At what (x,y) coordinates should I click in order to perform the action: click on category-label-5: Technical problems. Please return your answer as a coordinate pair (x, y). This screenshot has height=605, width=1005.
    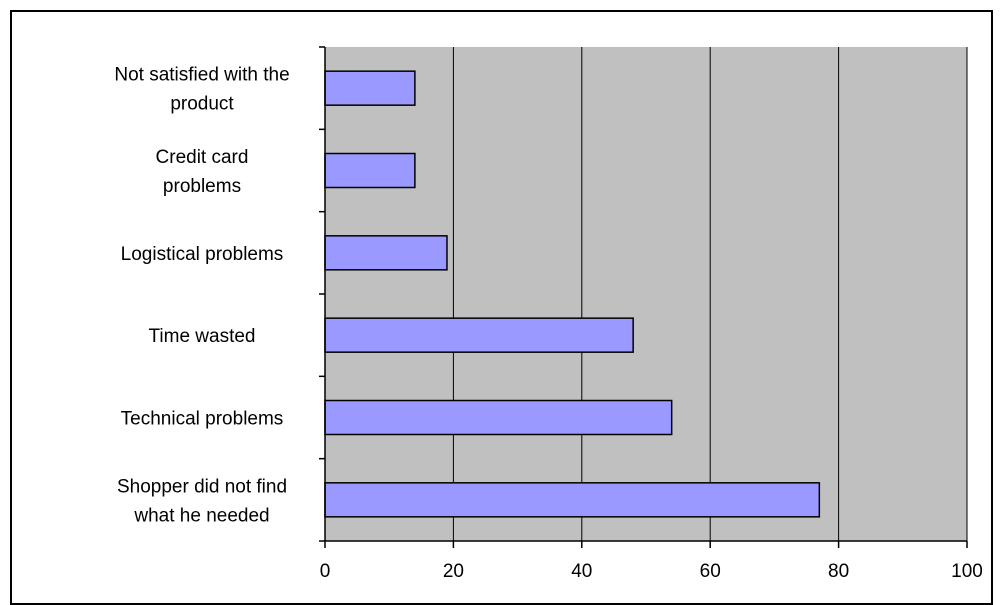
    Looking at the image, I should click on (202, 419).